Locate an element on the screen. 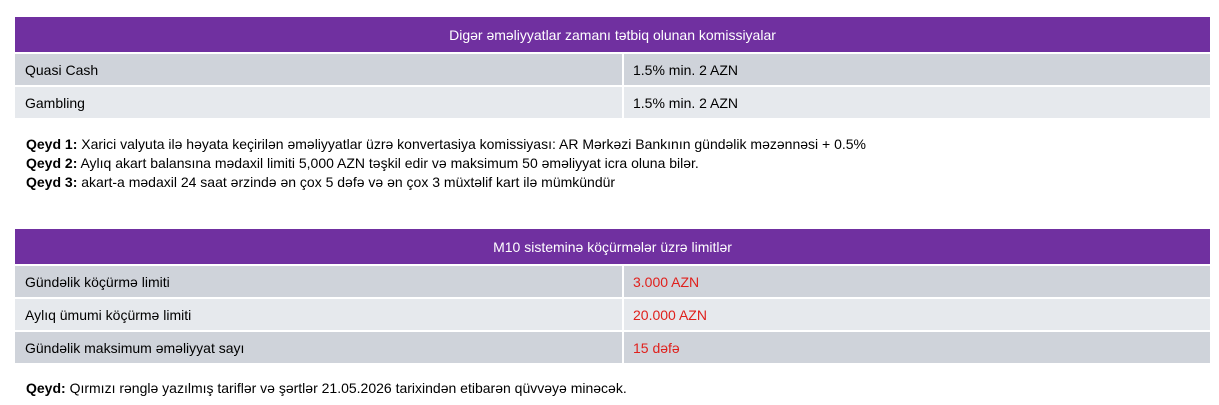 The height and width of the screenshot is (405, 1219). row-value: 3.000 AZN is located at coordinates (666, 281).